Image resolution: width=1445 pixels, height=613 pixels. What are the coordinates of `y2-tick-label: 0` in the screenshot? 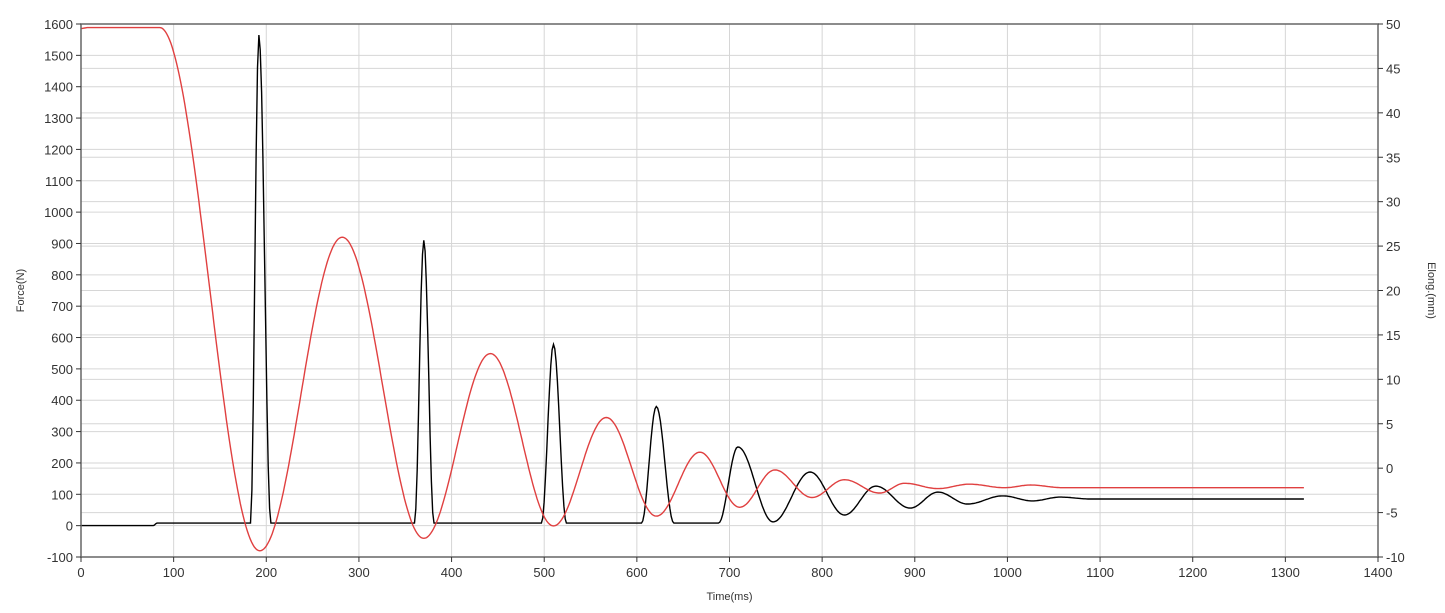 It's located at (1389, 468).